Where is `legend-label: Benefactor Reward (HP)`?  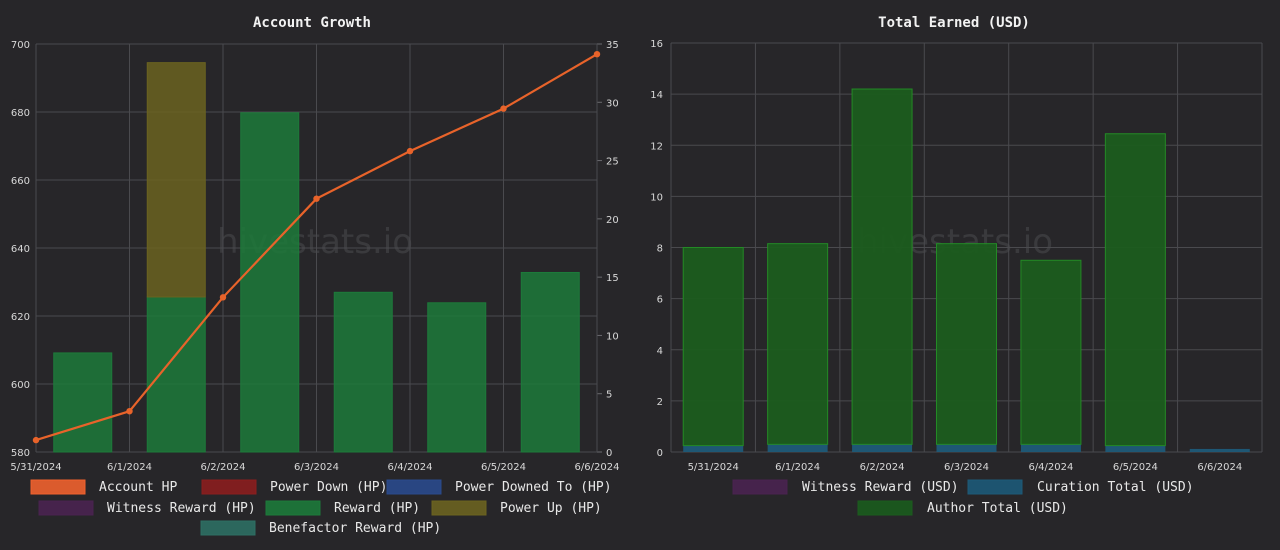 legend-label: Benefactor Reward (HP) is located at coordinates (355, 528).